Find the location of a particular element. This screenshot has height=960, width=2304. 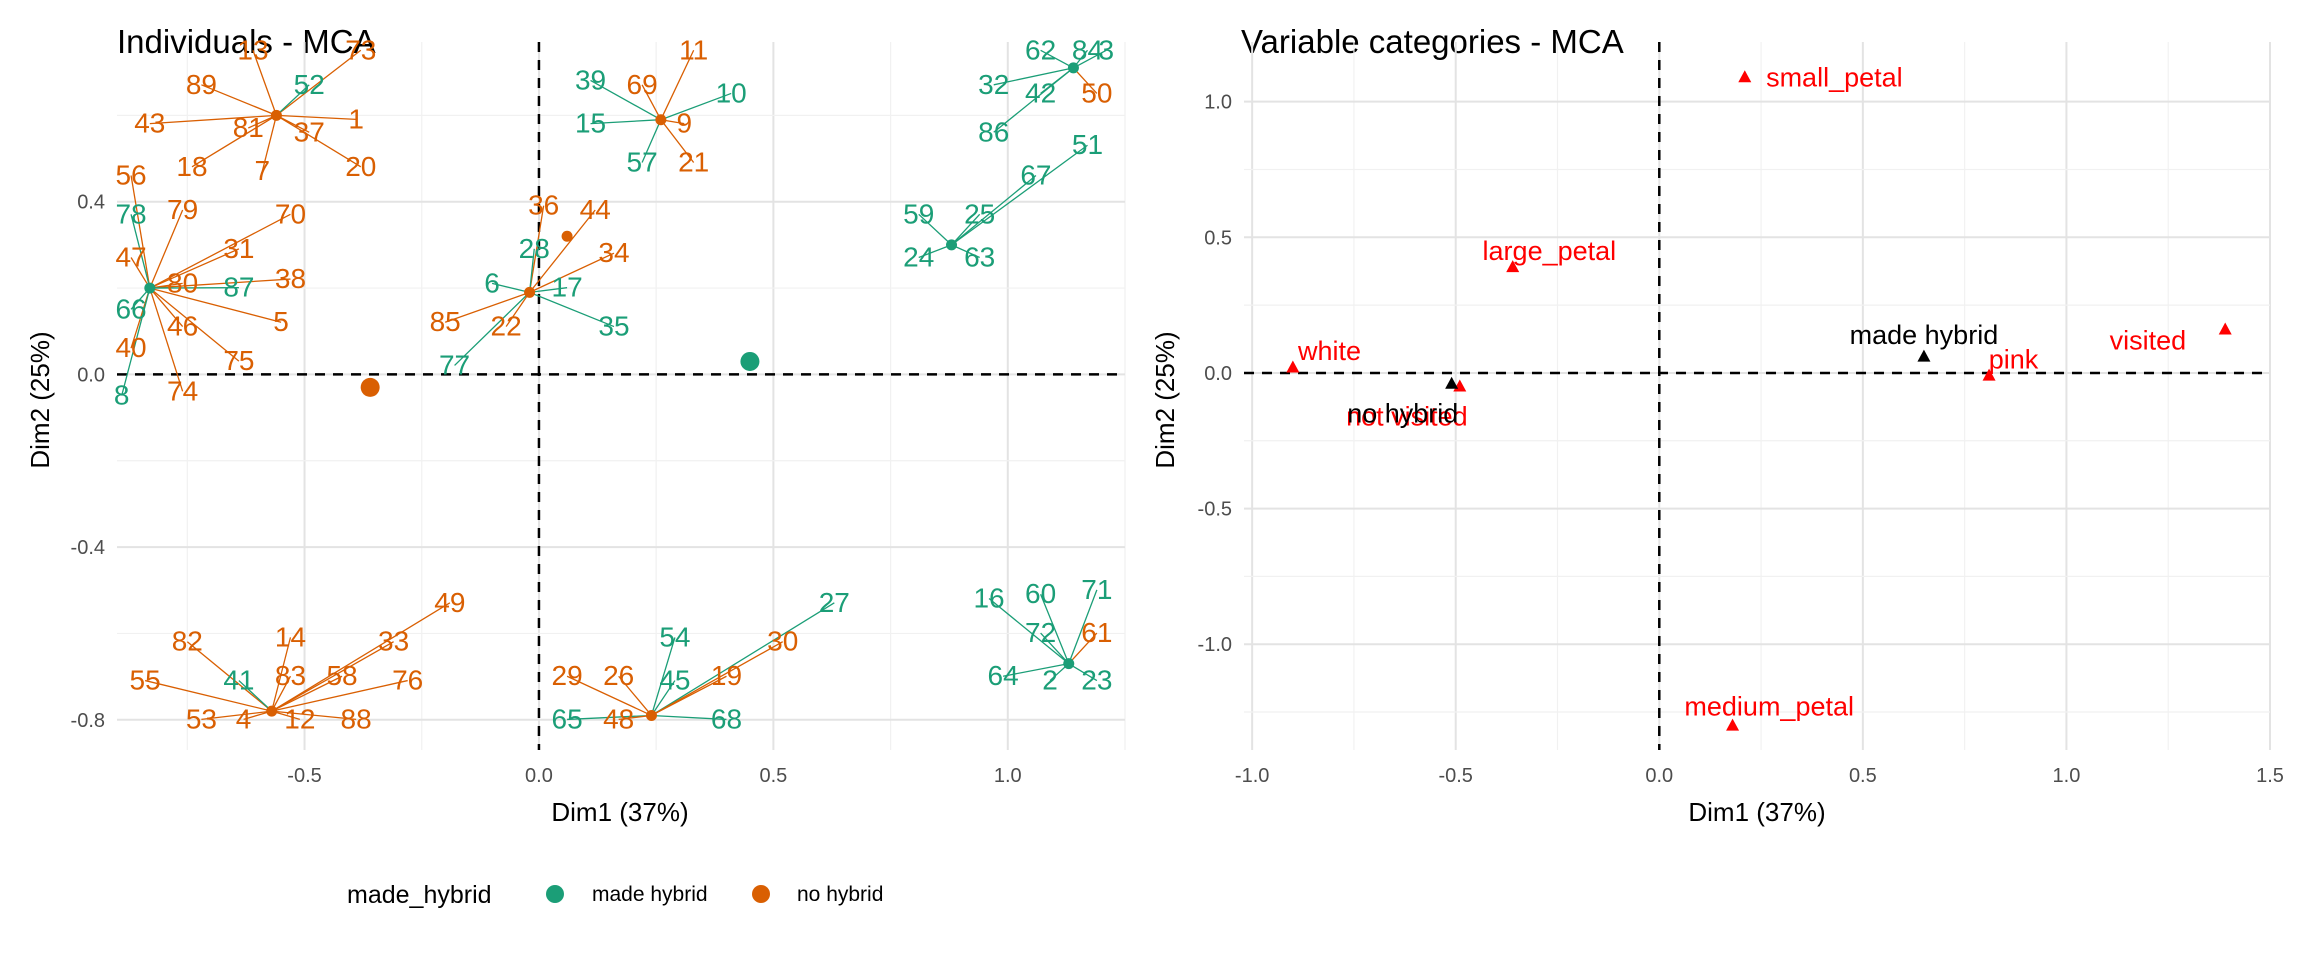

individual-label-89: 89 is located at coordinates (201, 84).